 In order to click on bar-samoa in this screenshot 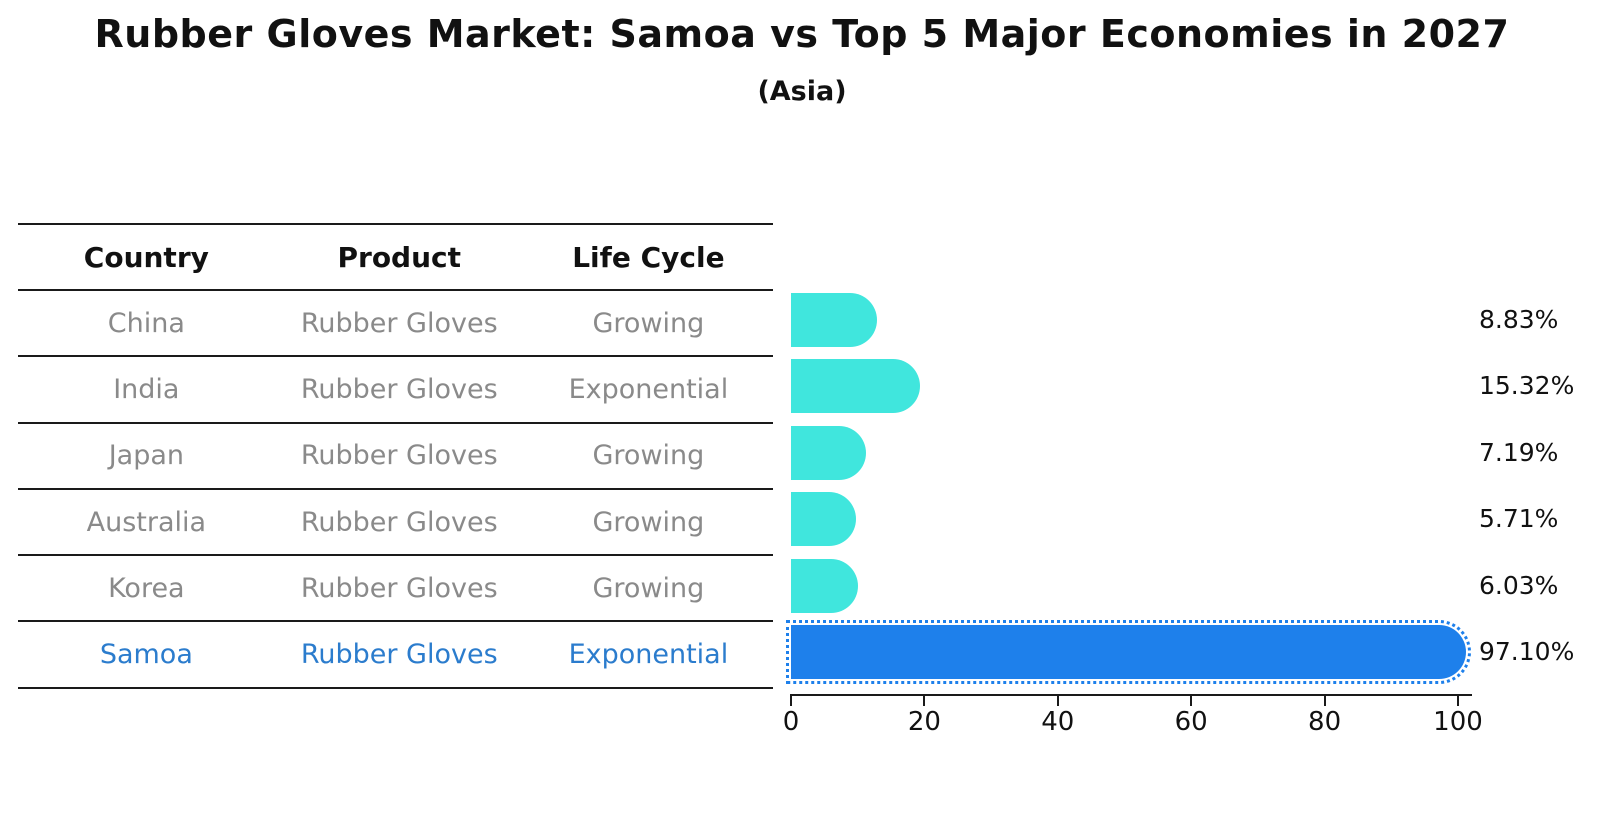, I will do `click(1128, 652)`.